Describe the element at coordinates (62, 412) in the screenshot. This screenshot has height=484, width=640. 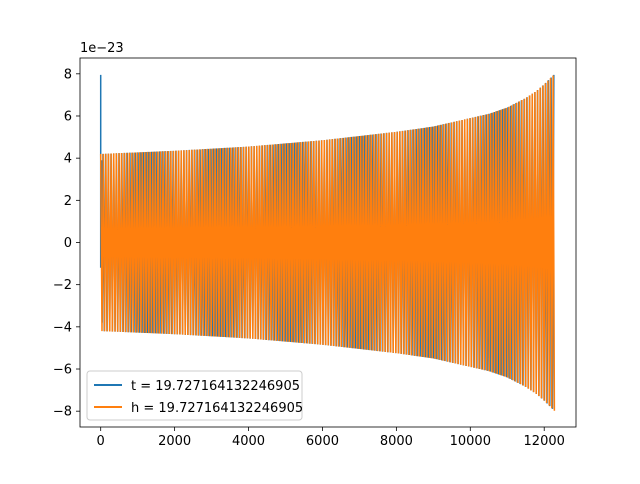
I see `y-tick-label: −8` at that location.